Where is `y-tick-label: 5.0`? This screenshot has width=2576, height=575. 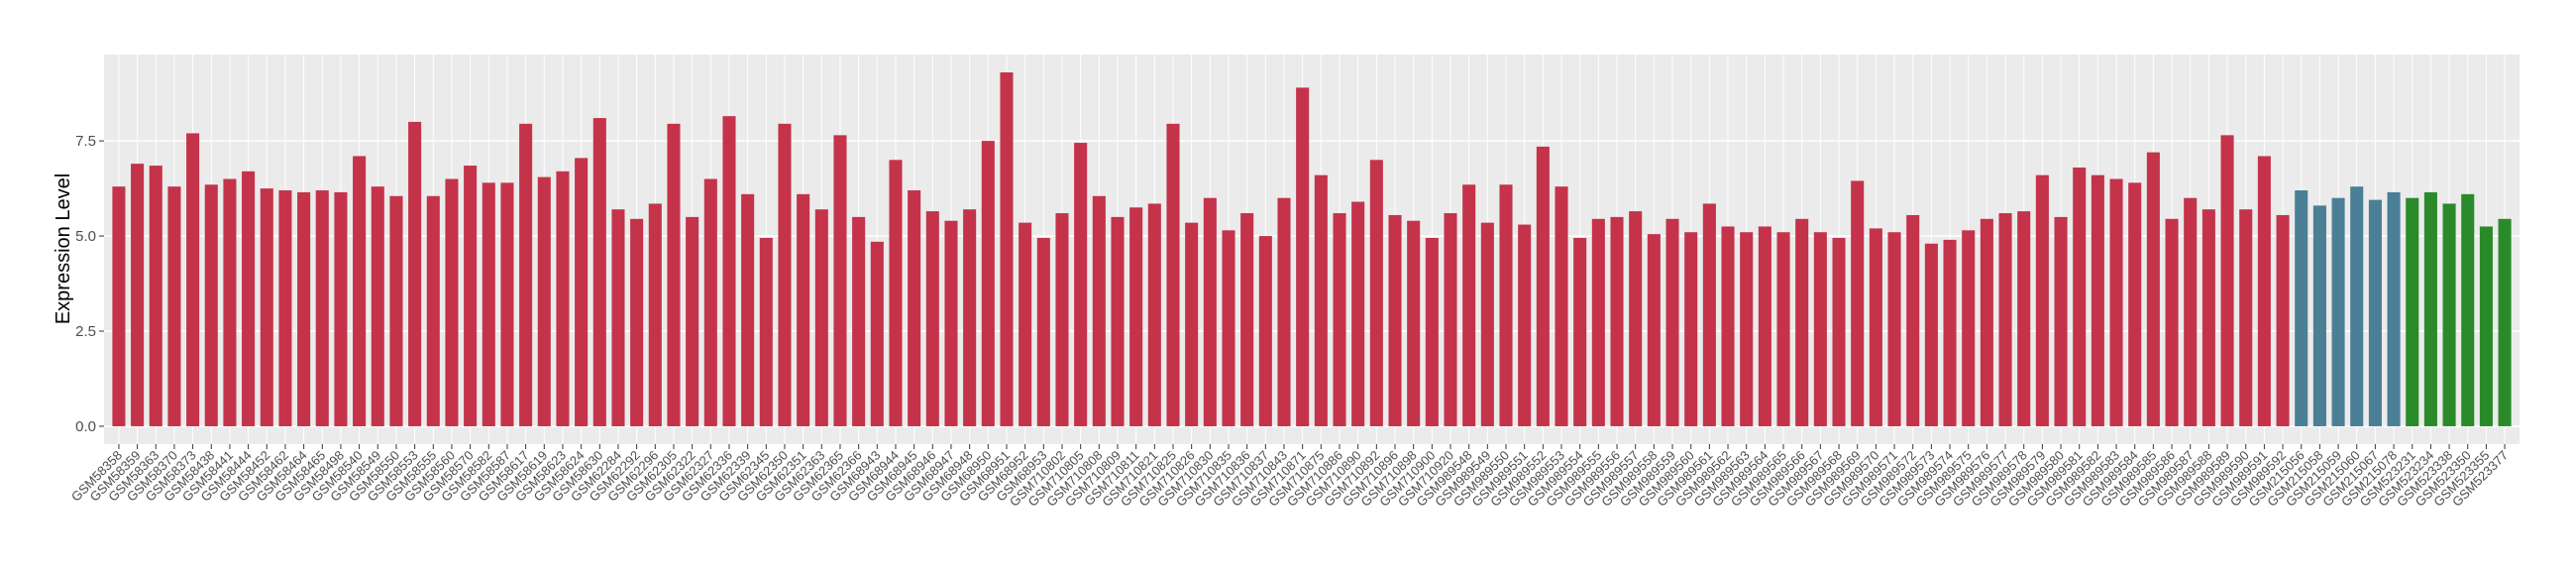
y-tick-label: 5.0 is located at coordinates (85, 236).